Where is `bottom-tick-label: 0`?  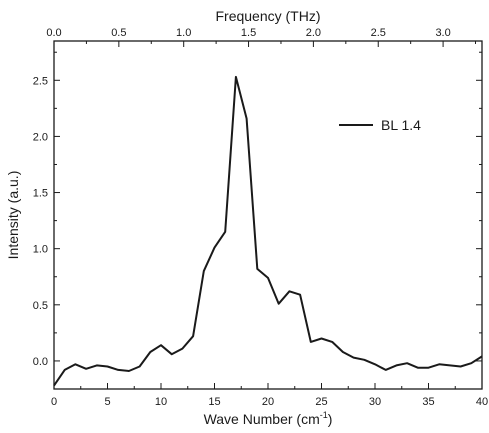
bottom-tick-label: 0 is located at coordinates (54, 402).